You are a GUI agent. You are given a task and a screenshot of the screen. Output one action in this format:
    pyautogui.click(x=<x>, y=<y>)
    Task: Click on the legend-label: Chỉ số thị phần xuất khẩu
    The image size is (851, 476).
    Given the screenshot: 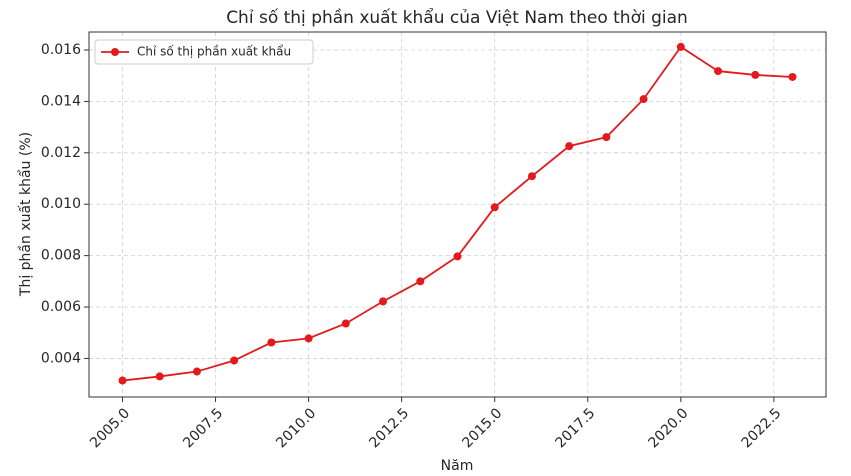 What is the action you would take?
    pyautogui.click(x=214, y=52)
    